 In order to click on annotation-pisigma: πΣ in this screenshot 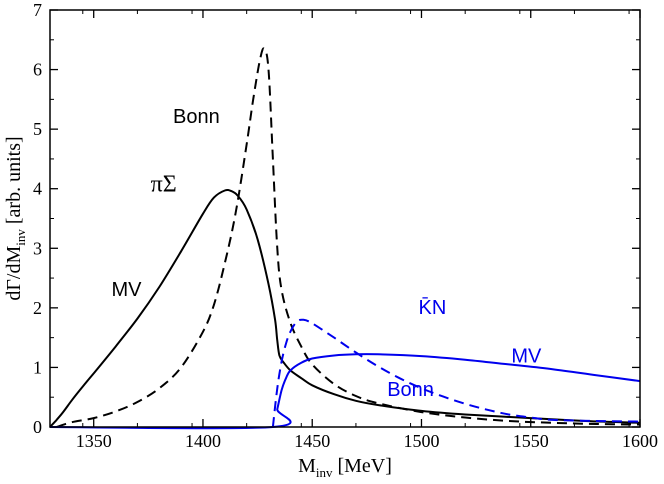, I will do `click(164, 185)`.